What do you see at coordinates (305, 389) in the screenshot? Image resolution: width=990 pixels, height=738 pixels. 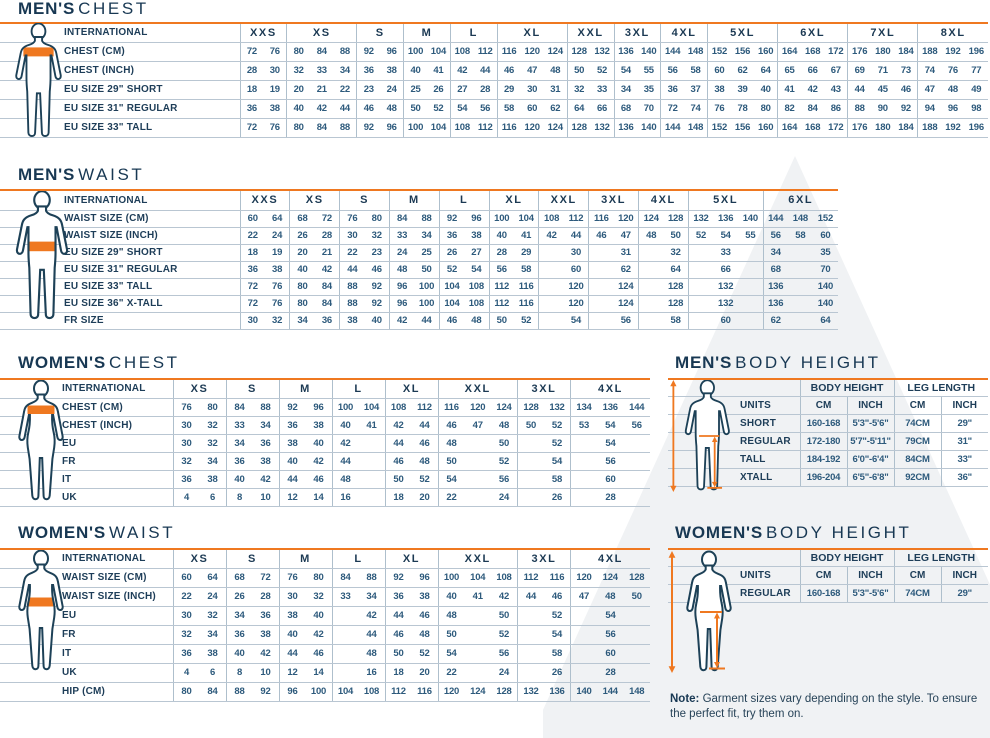 I see `size-group-header: M` at bounding box center [305, 389].